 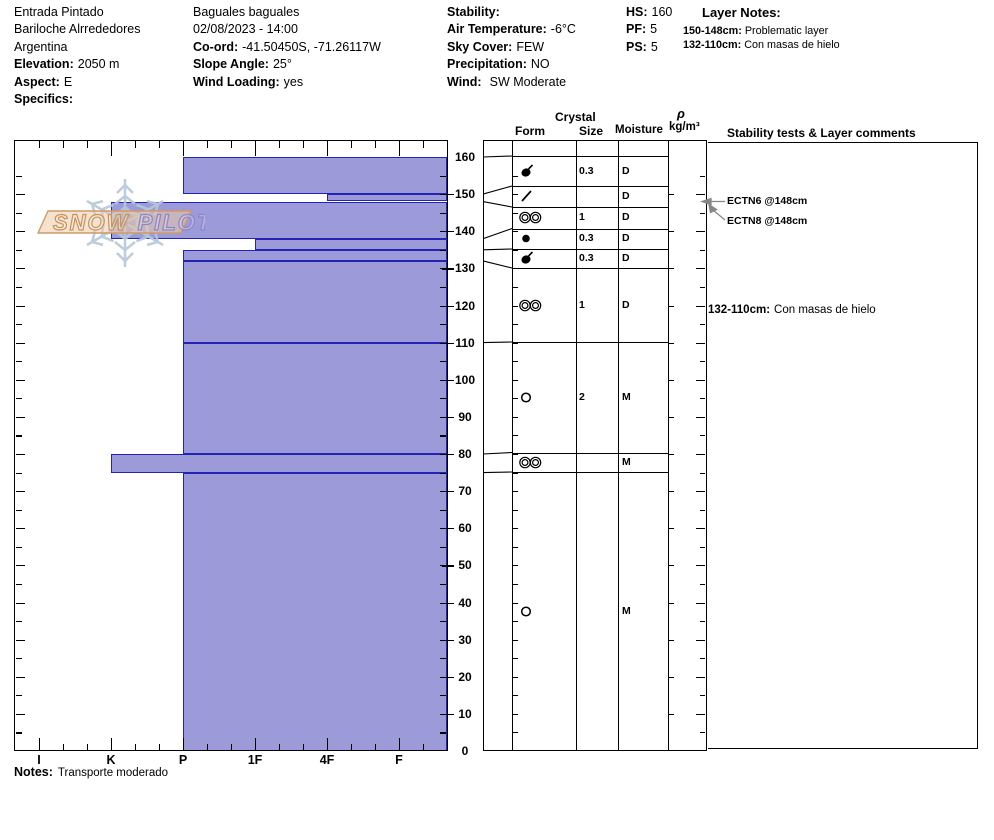 I want to click on comments-box-top-border, so click(x=843, y=143).